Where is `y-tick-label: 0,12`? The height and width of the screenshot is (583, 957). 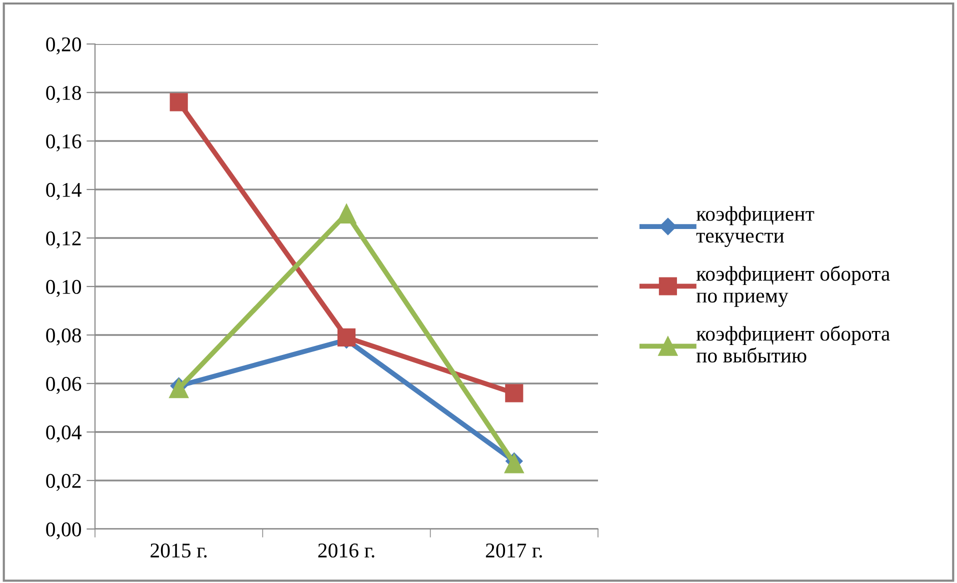
y-tick-label: 0,12 is located at coordinates (63, 239).